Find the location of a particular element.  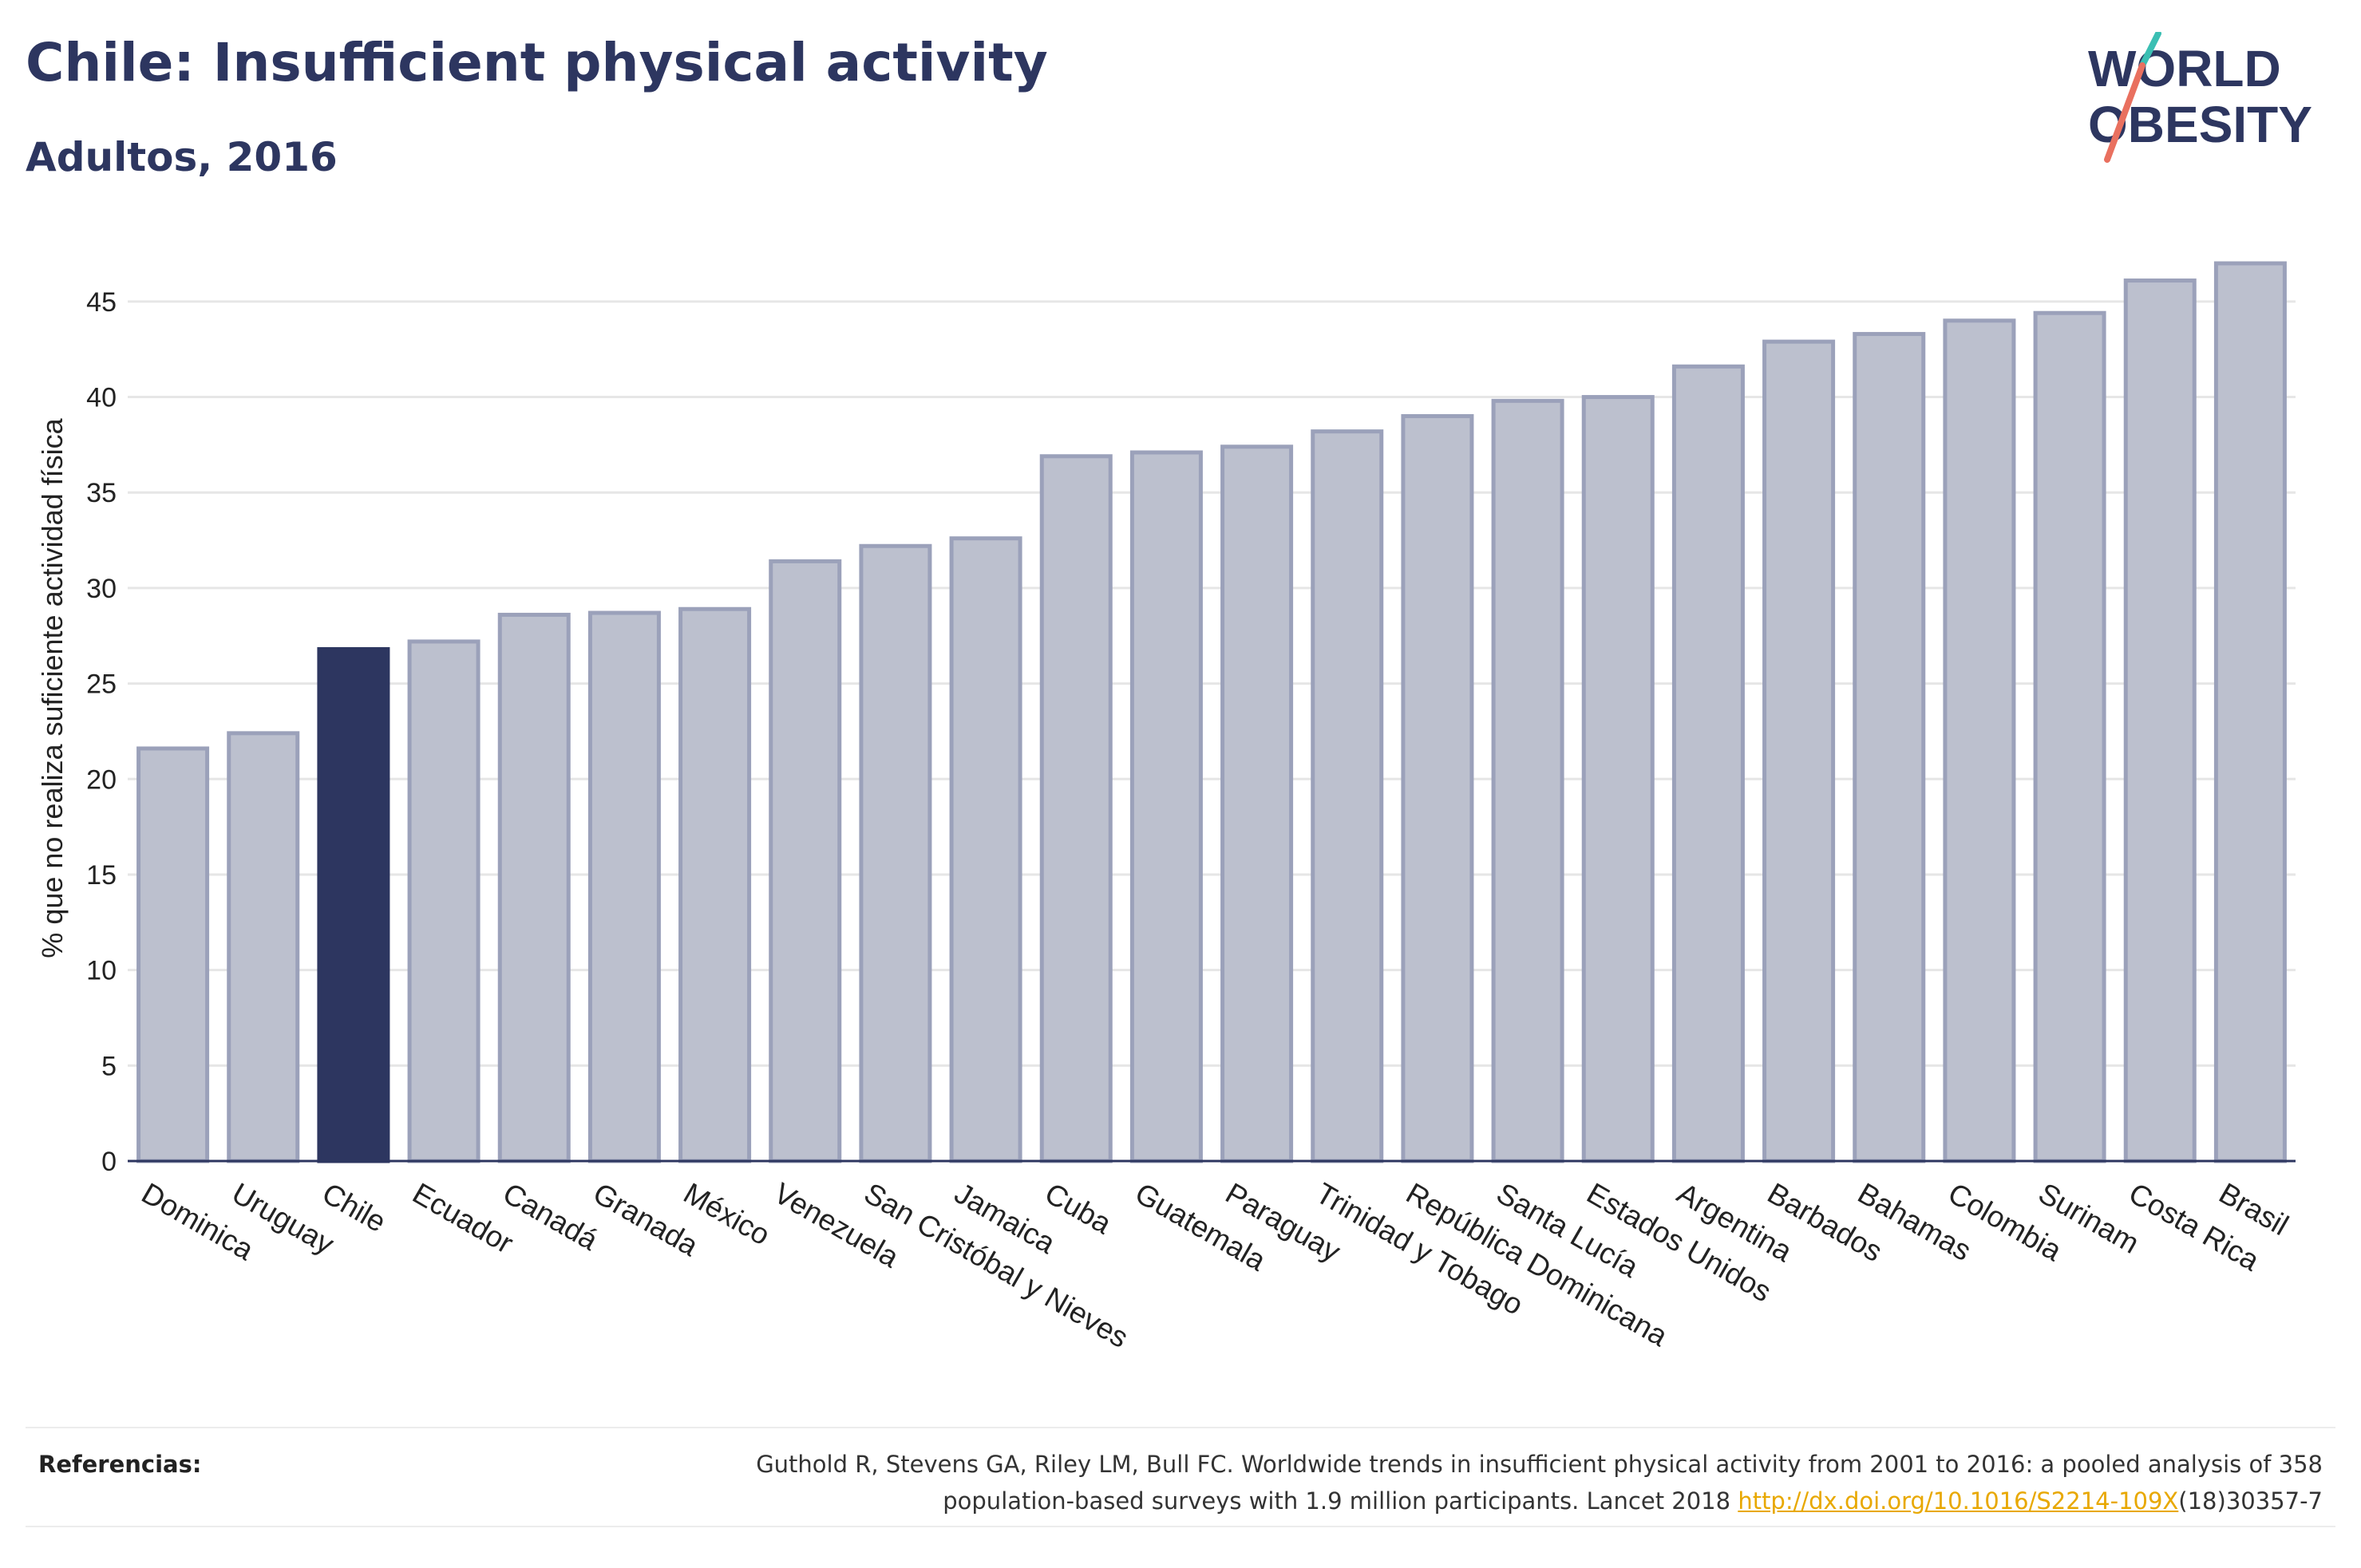

bar-paraguay is located at coordinates (1257, 803).